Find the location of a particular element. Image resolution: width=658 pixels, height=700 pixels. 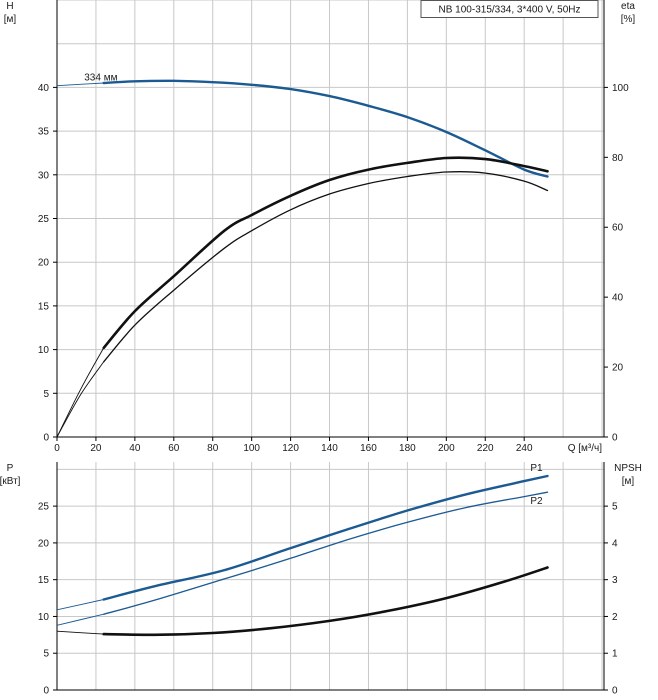

x-tick-label: 100 is located at coordinates (251, 448).